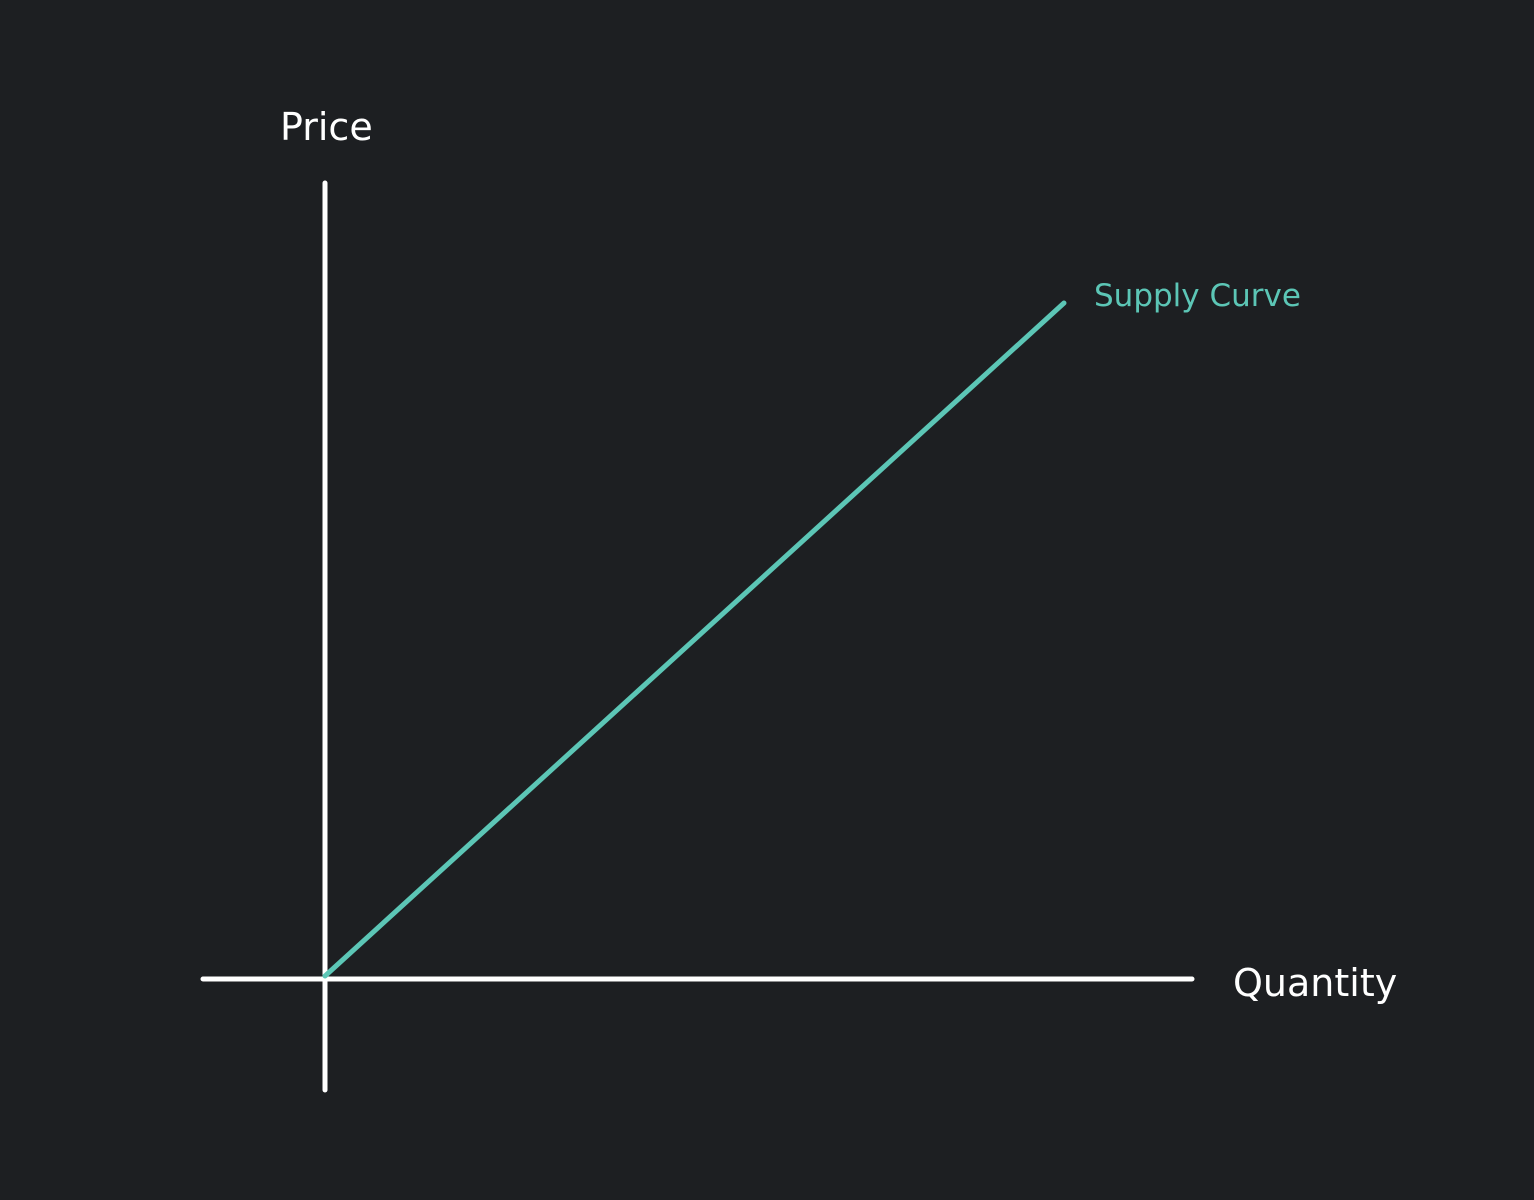  What do you see at coordinates (1197, 296) in the screenshot?
I see `supply-curve-label: Supply Curve` at bounding box center [1197, 296].